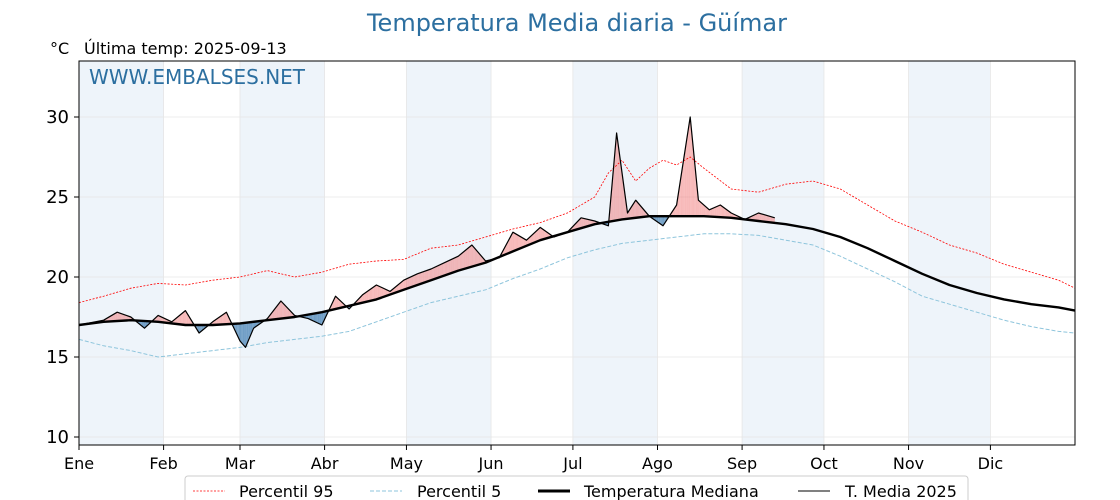 This screenshot has width=1120, height=500. What do you see at coordinates (325, 463) in the screenshot?
I see `x-tick-label: Abr` at bounding box center [325, 463].